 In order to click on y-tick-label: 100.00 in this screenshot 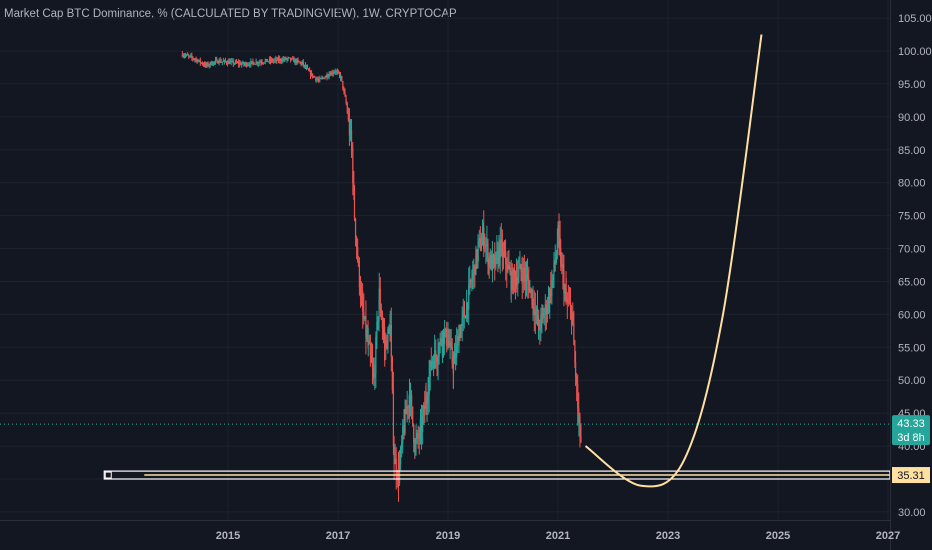, I will do `click(915, 52)`.